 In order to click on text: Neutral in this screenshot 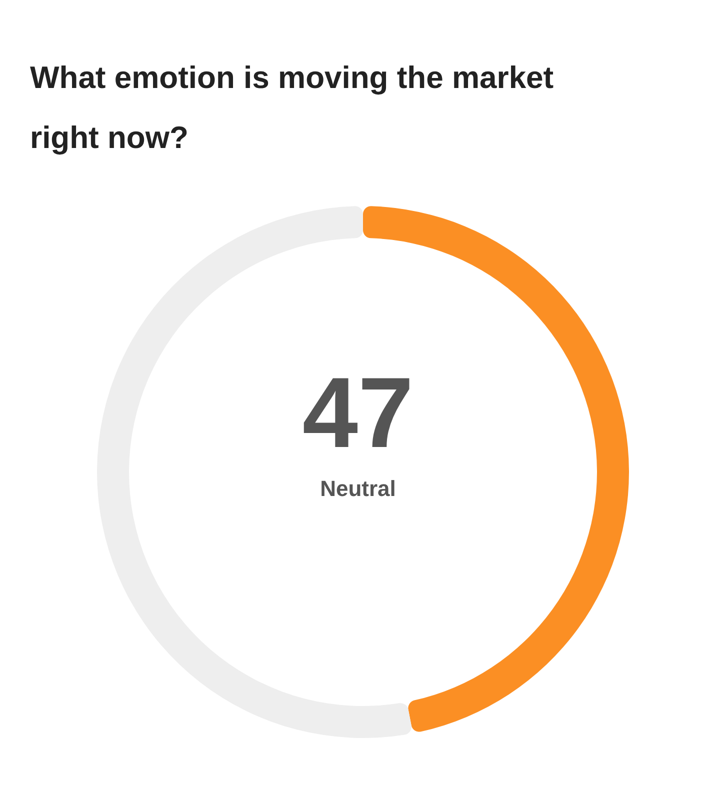, I will do `click(358, 489)`.